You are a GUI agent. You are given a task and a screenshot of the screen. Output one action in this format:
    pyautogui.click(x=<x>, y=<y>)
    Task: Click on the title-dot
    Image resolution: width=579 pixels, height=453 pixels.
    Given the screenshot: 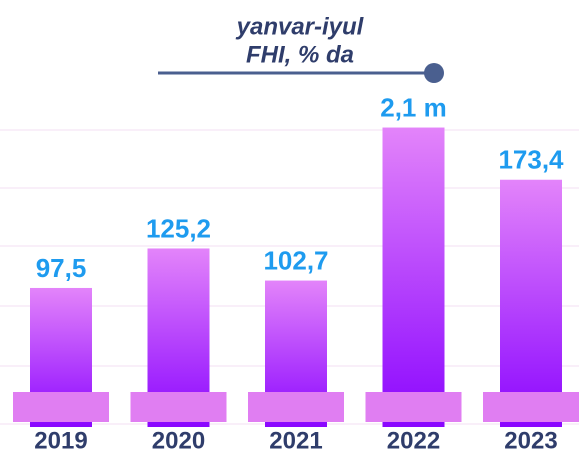 What is the action you would take?
    pyautogui.click(x=434, y=73)
    